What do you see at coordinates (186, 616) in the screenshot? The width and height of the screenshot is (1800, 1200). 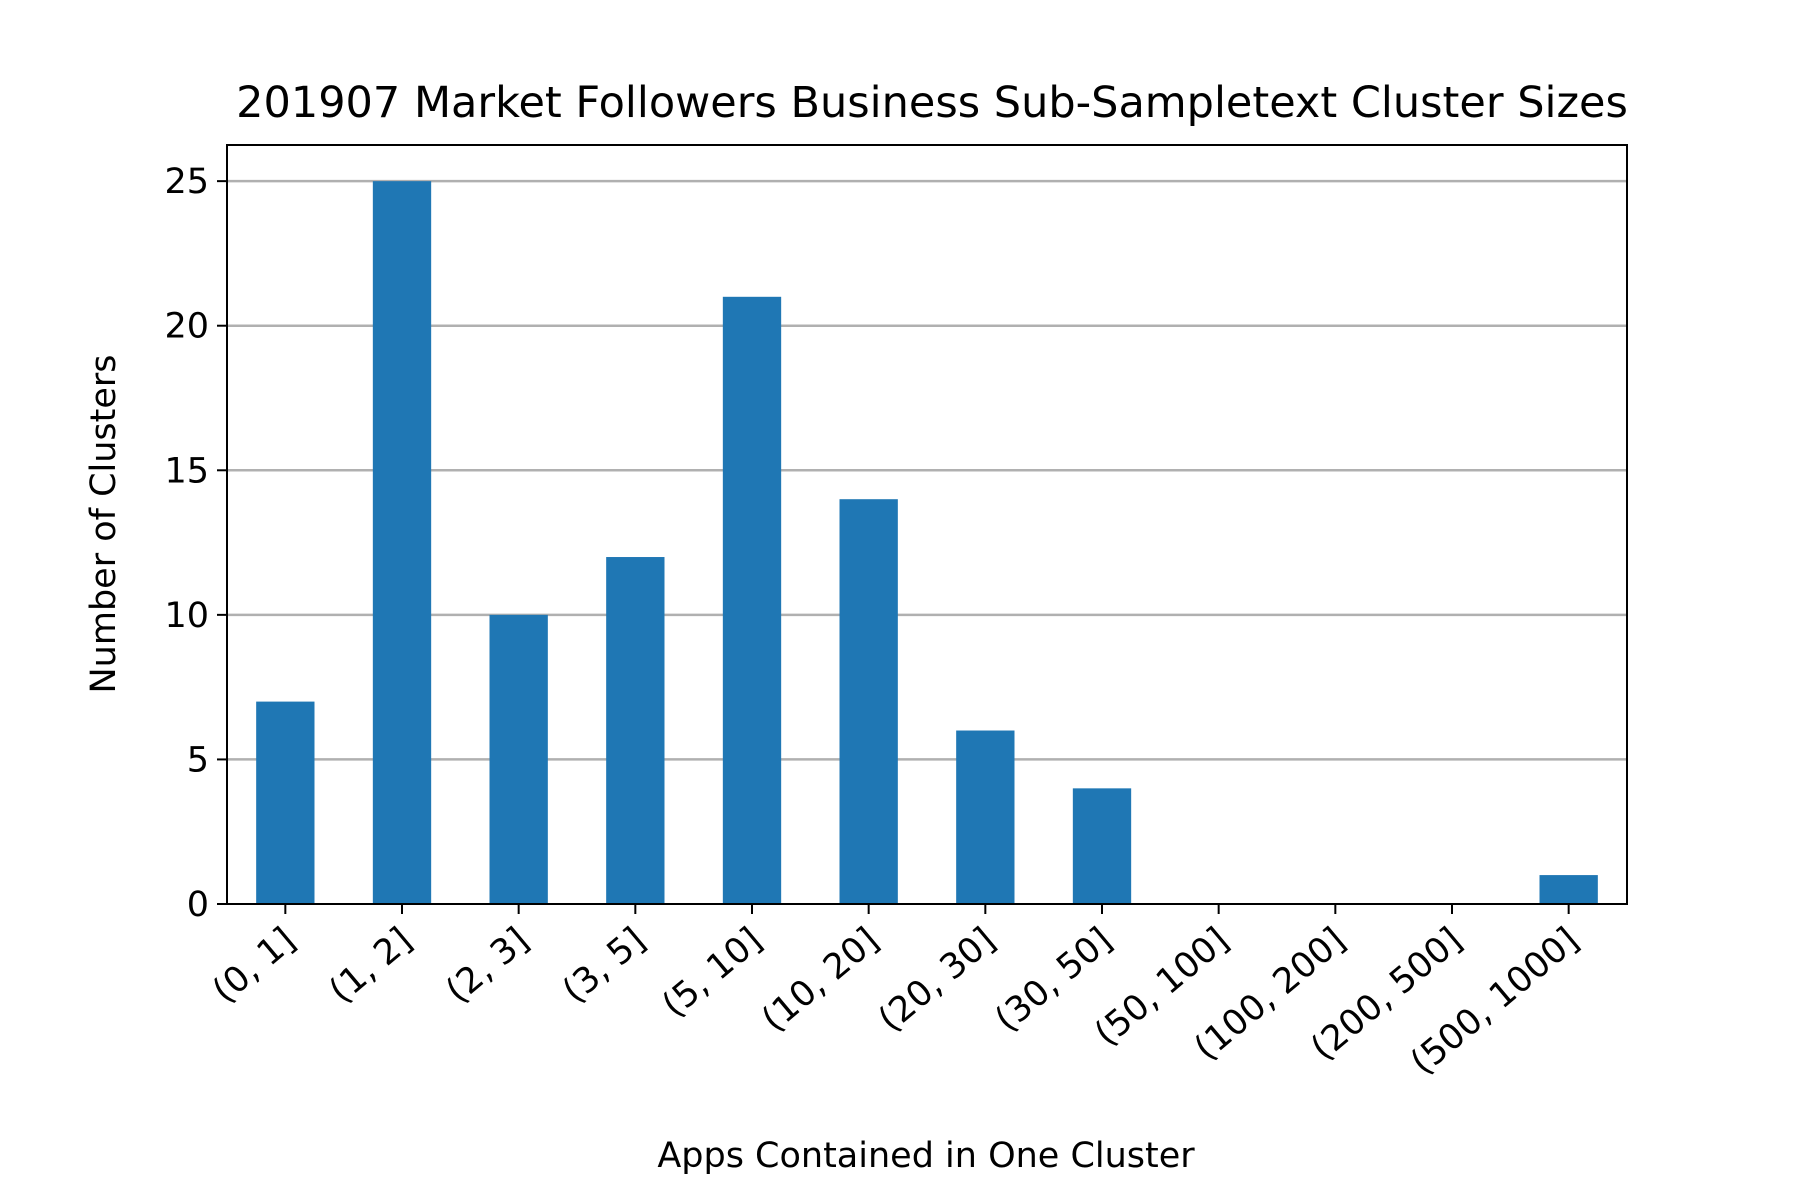 I see `y-tick-label: 10` at bounding box center [186, 616].